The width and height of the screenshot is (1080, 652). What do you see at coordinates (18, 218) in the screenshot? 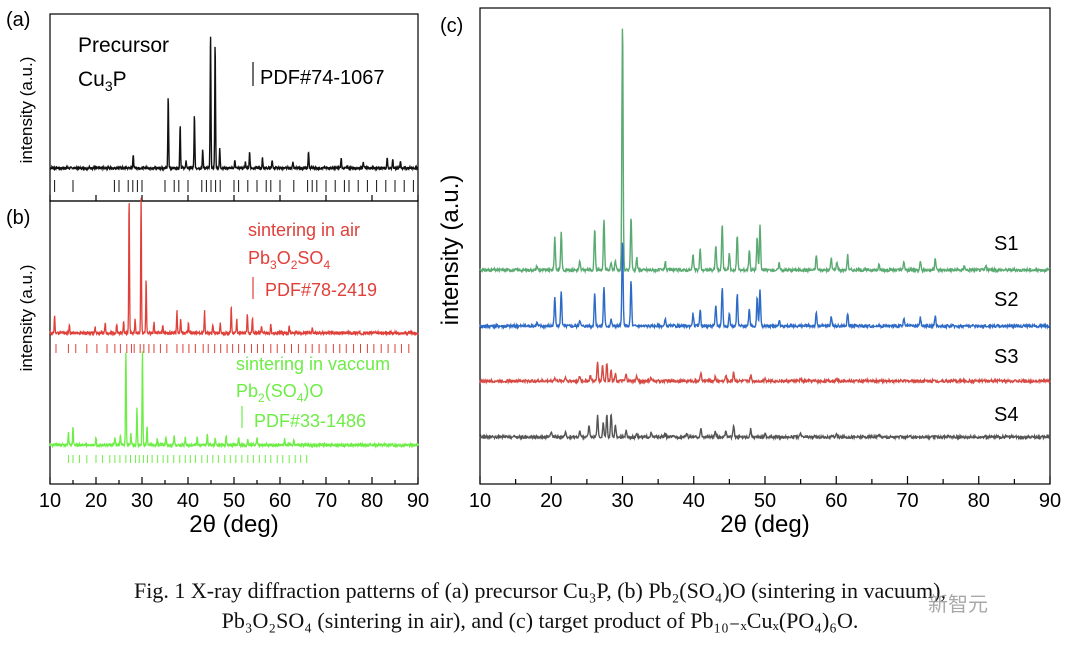
I see `panel-b-label: (b)` at bounding box center [18, 218].